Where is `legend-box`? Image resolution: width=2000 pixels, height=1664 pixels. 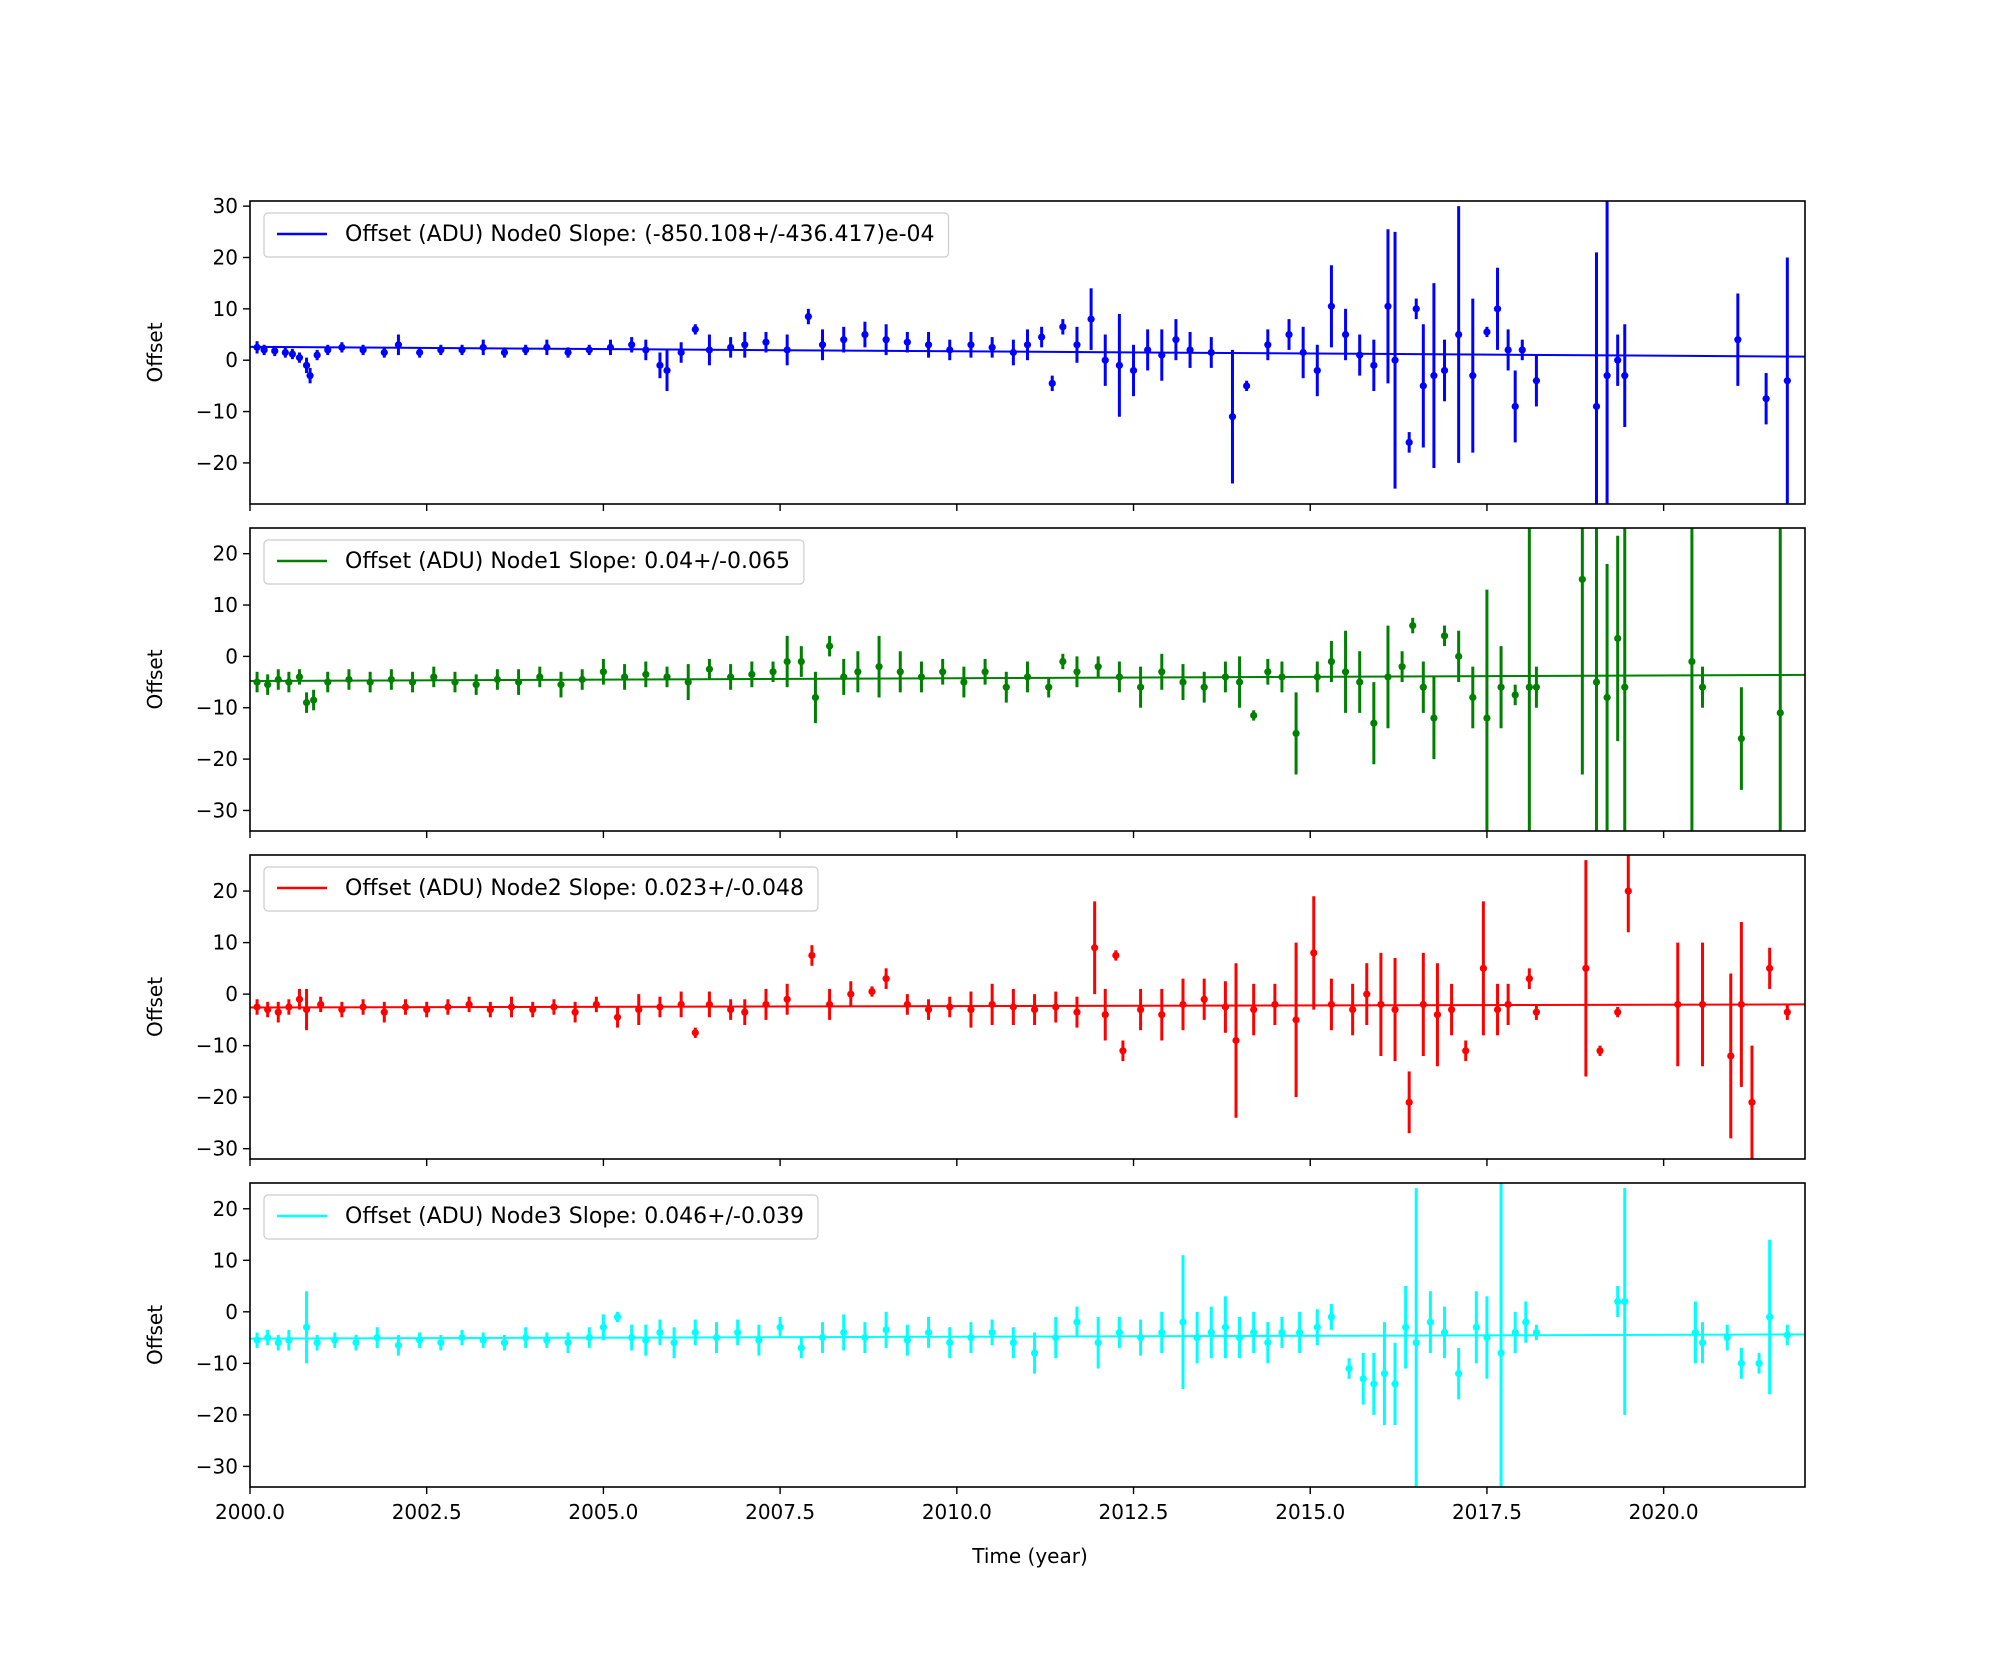 legend-box is located at coordinates (541, 1217).